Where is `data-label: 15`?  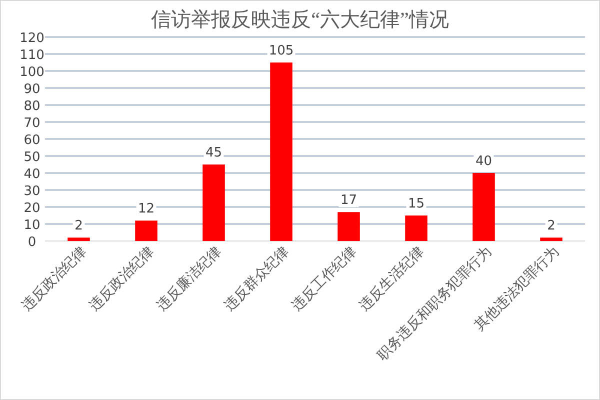
data-label: 15 is located at coordinates (416, 204).